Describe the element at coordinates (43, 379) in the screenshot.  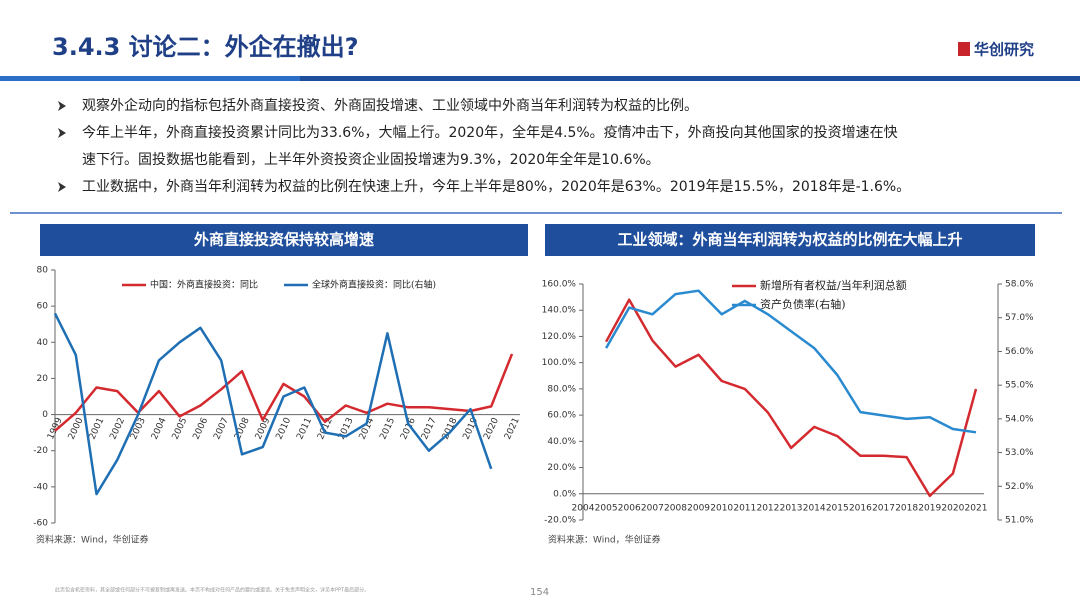
I see `y-tick-label: 20` at that location.